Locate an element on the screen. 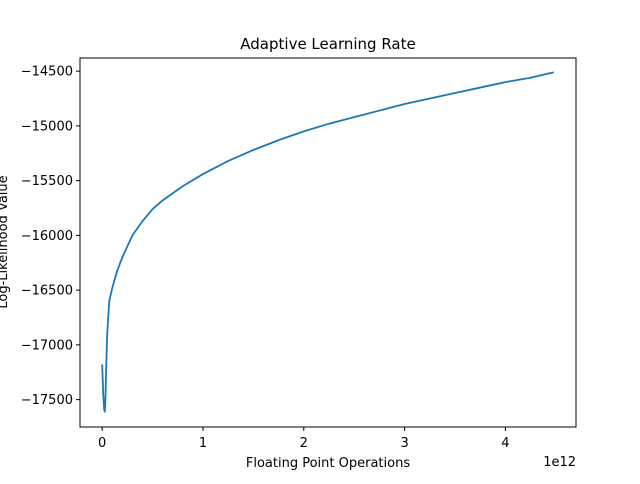 The height and width of the screenshot is (484, 640). x-tick-label: 0 is located at coordinates (102, 443).